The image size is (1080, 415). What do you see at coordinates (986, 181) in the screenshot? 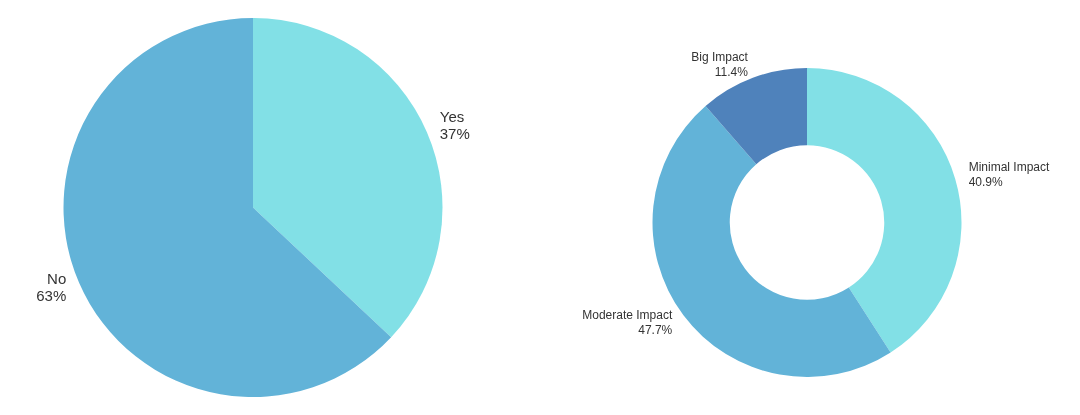
I see `data-label: 40.9%` at bounding box center [986, 181].